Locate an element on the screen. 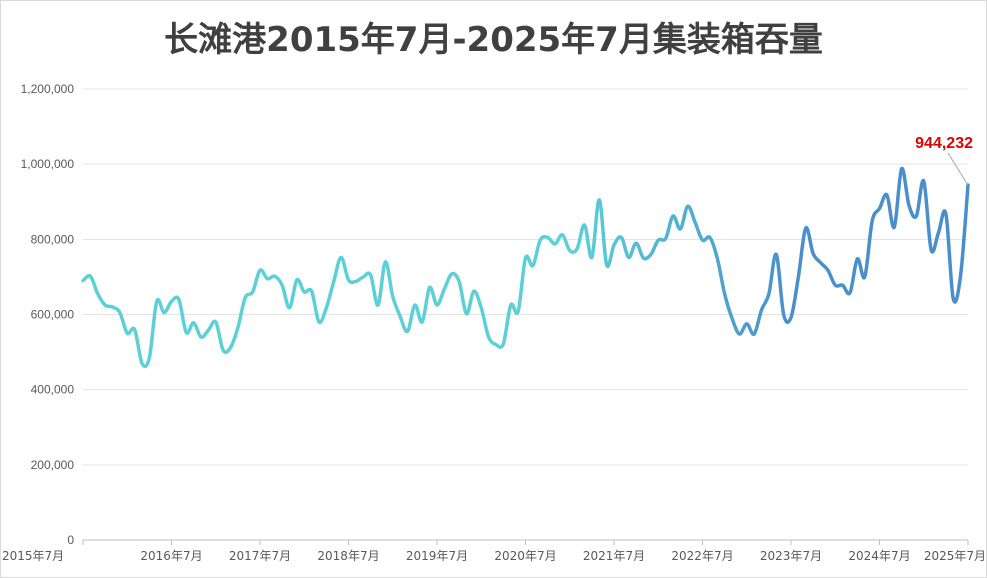 Image resolution: width=987 pixels, height=578 pixels. callout-leader-line is located at coordinates (958, 169).